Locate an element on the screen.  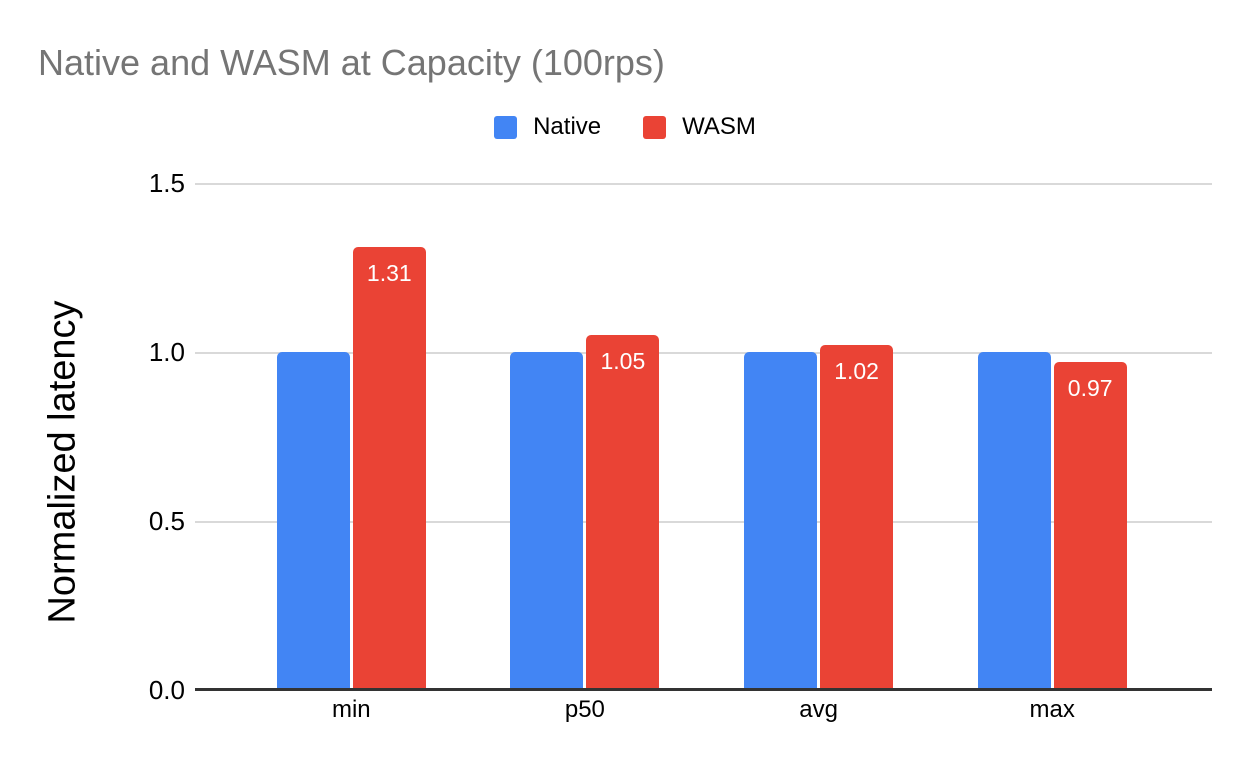
bar-wasm-p50: 1.05 is located at coordinates (623, 512).